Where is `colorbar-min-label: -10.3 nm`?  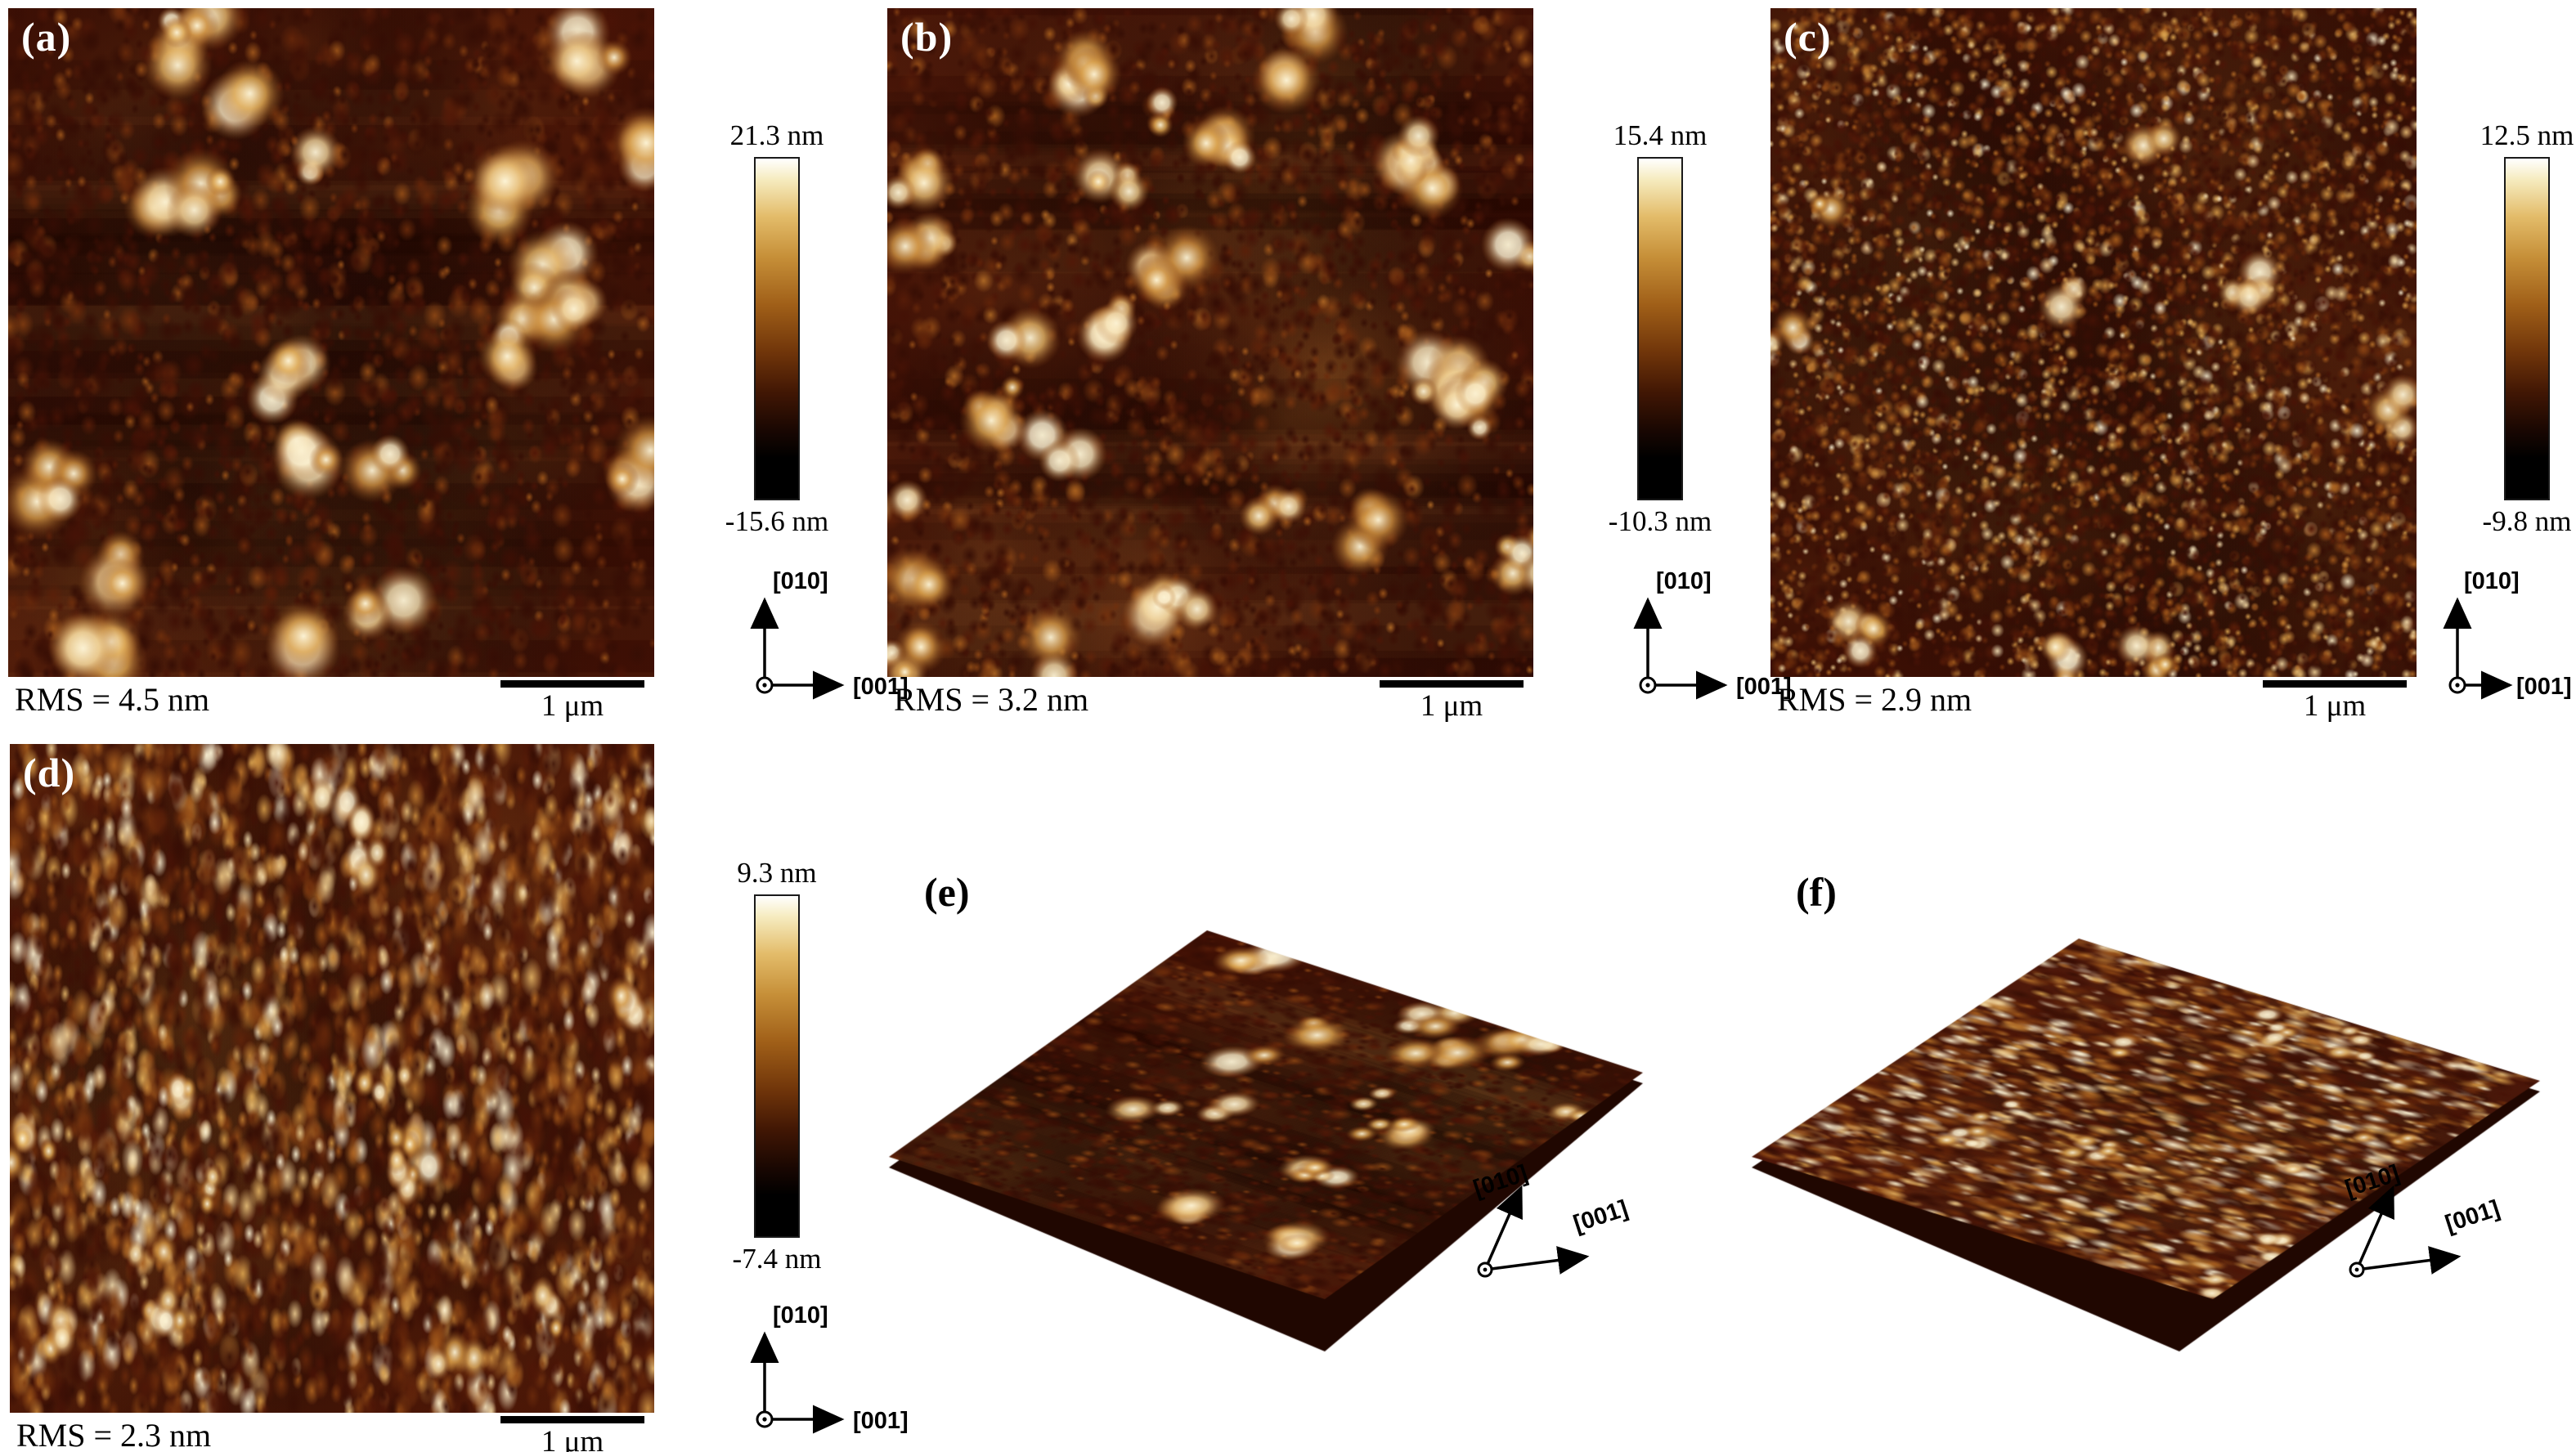 colorbar-min-label: -10.3 nm is located at coordinates (1660, 521).